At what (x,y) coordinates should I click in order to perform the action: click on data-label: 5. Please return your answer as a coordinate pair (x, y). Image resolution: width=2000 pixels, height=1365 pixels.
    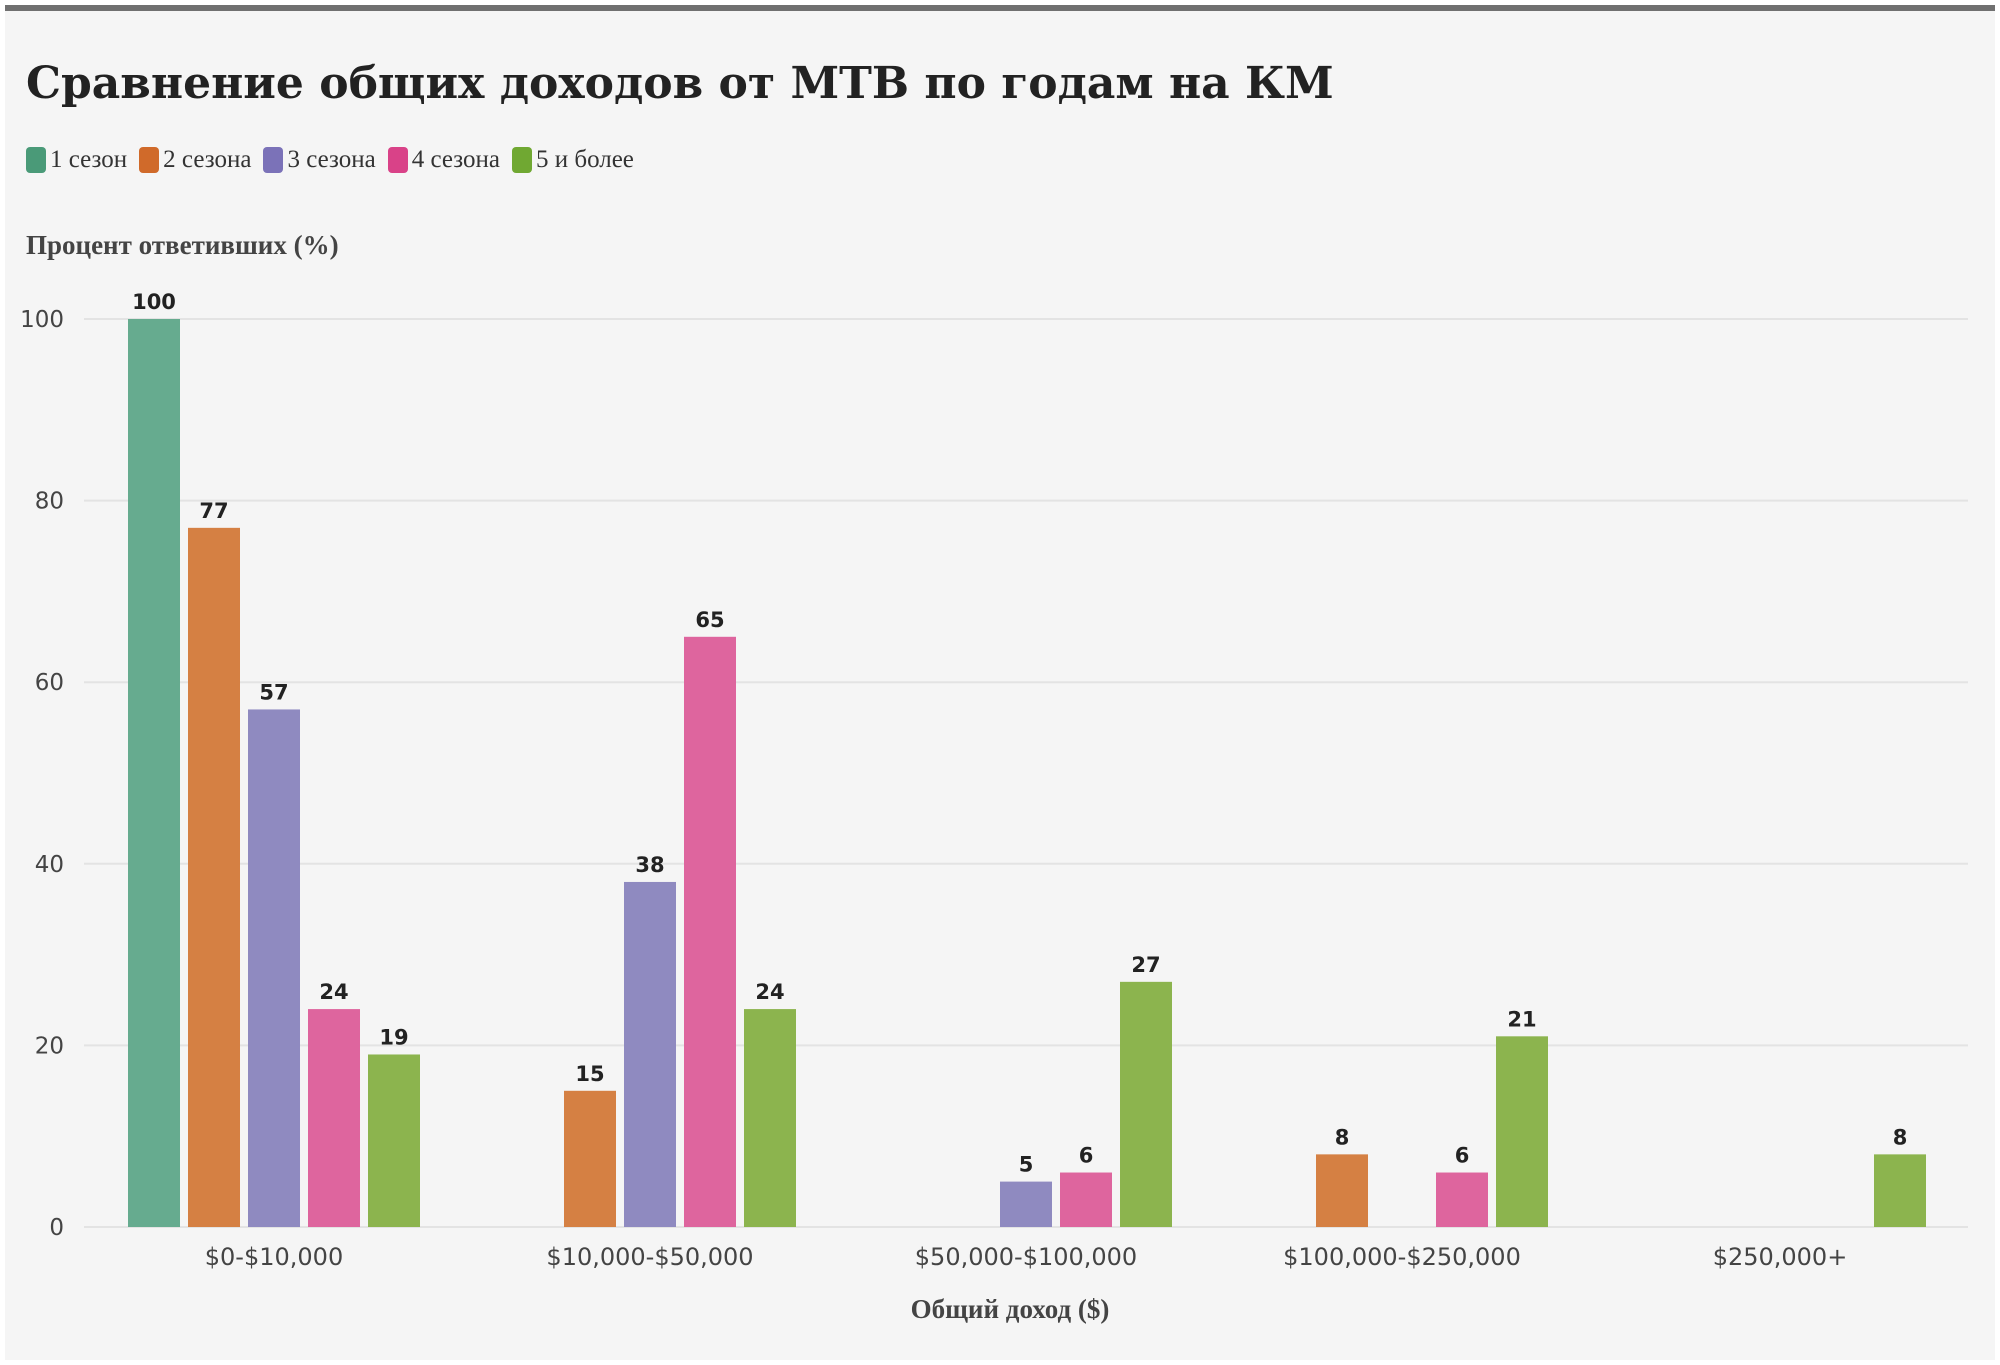
    Looking at the image, I should click on (1026, 1165).